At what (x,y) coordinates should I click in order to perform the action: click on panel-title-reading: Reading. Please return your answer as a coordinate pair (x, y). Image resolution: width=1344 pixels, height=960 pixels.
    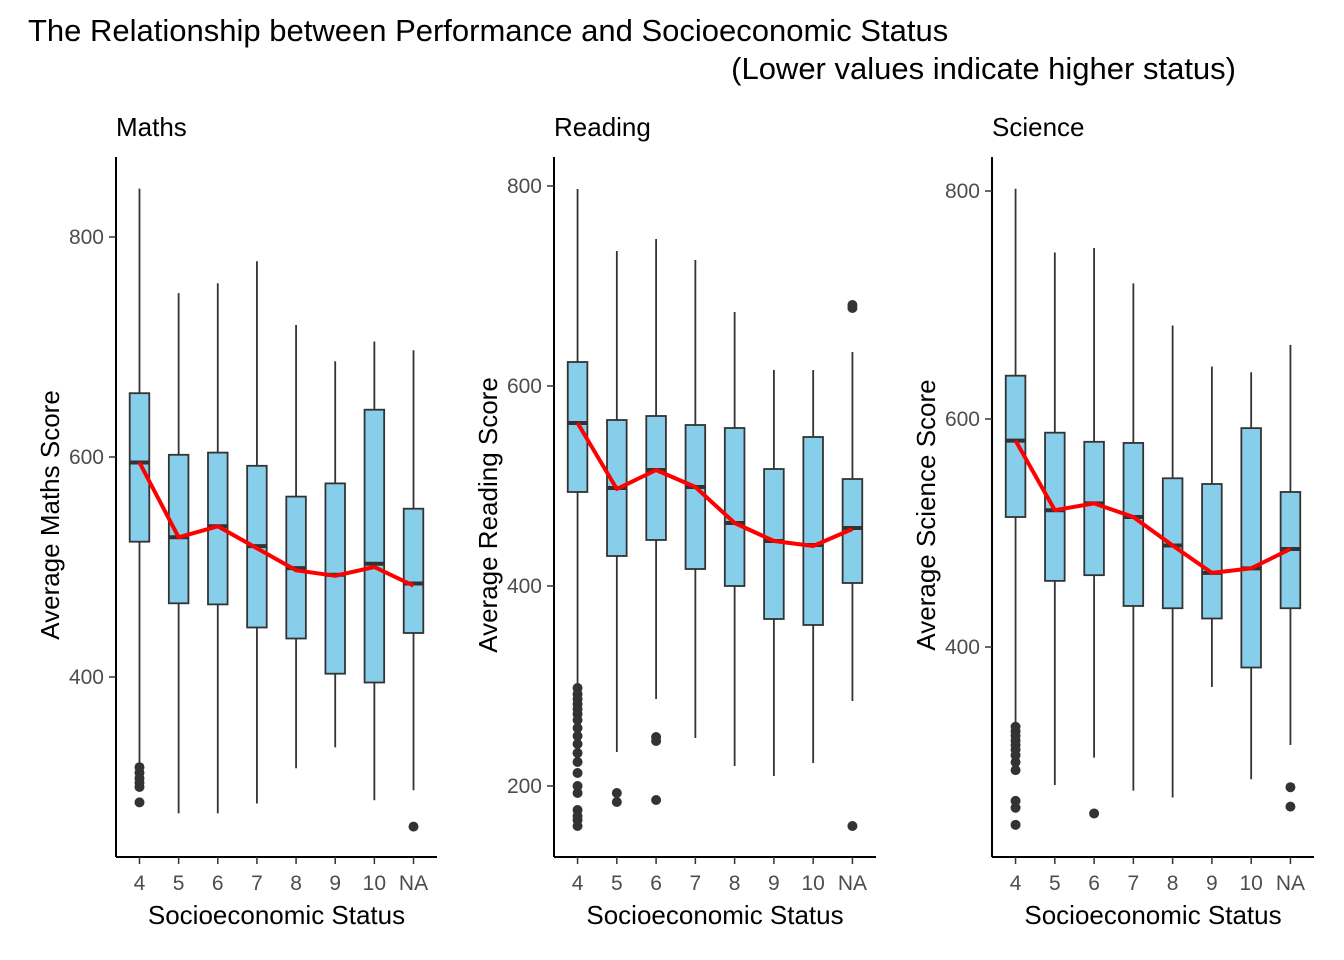
    Looking at the image, I should click on (602, 127).